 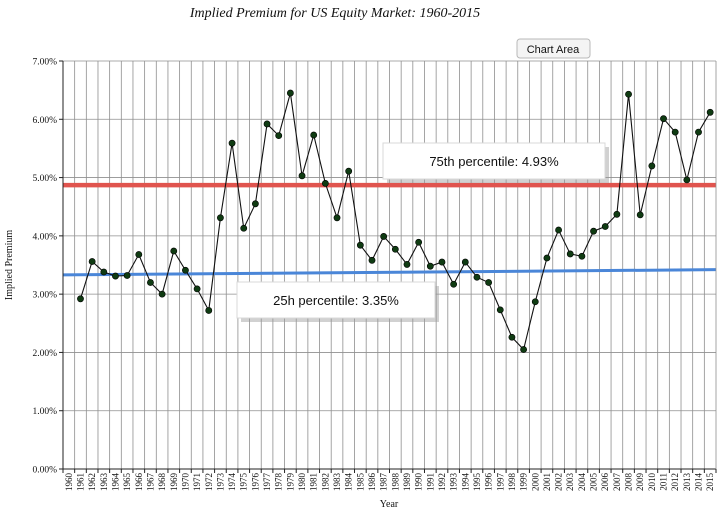 What do you see at coordinates (139, 482) in the screenshot?
I see `x-tick-label: 1966` at bounding box center [139, 482].